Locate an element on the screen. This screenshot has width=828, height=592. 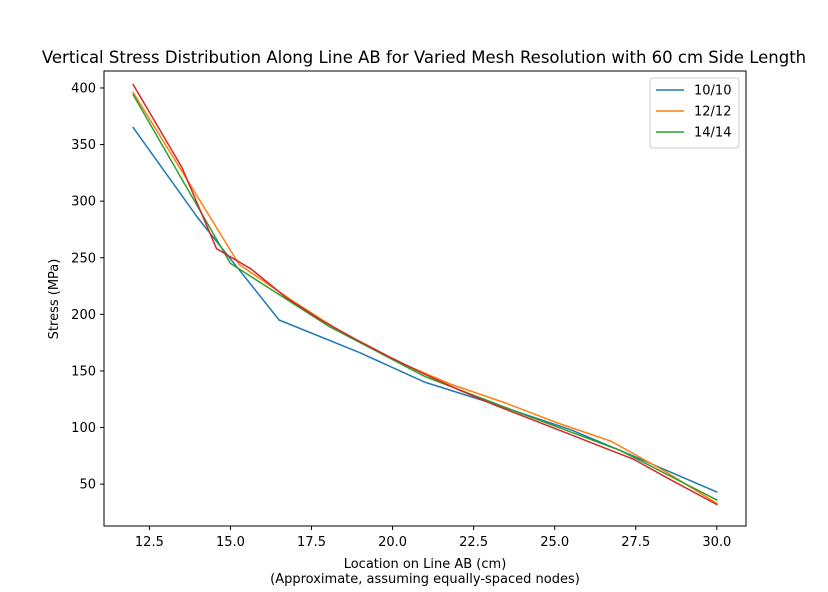
legend-label-14-14: 14/14 is located at coordinates (712, 133).